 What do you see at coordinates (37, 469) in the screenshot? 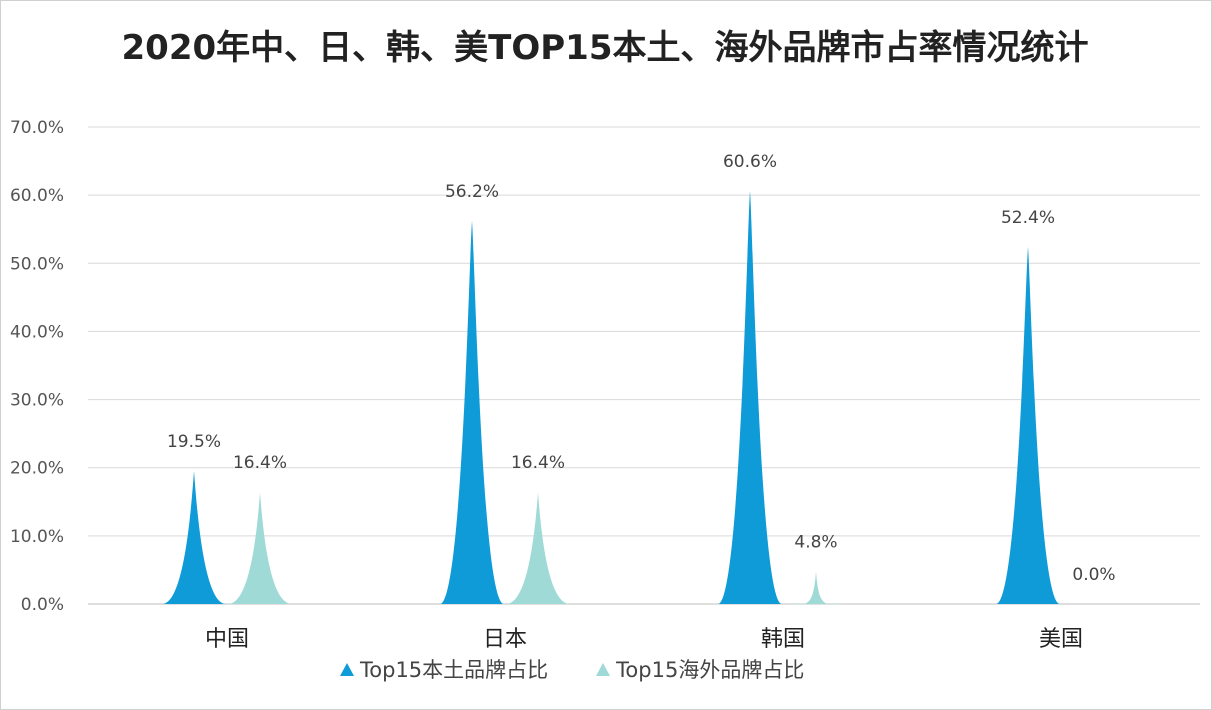
I see `y-tick-label: 20.0%` at bounding box center [37, 469].